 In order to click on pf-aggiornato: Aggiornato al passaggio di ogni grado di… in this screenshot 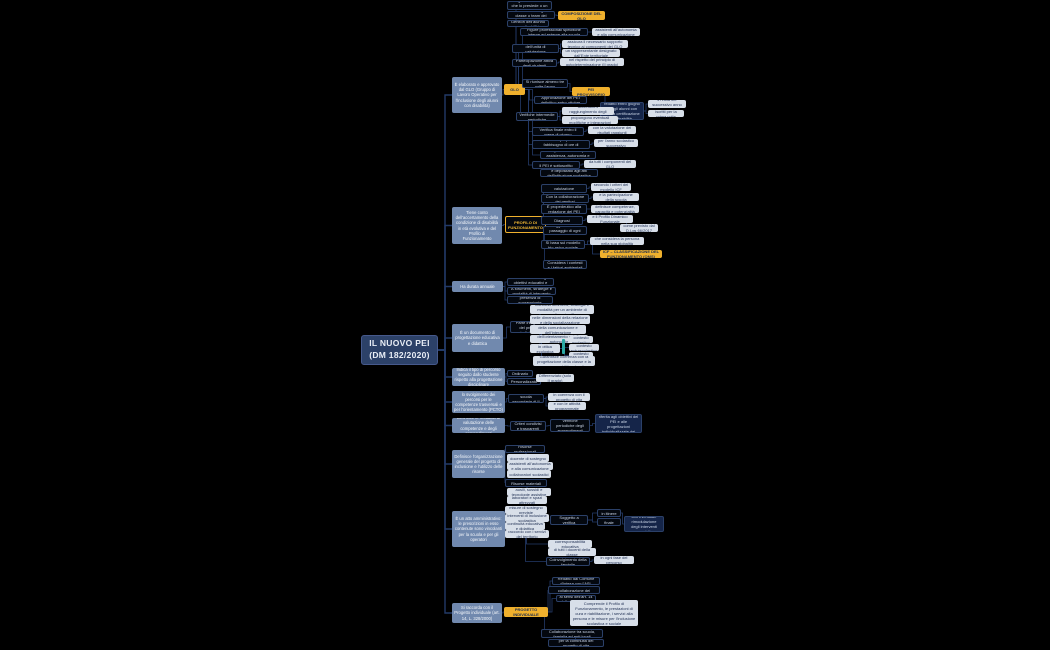, I will do `click(565, 230)`.